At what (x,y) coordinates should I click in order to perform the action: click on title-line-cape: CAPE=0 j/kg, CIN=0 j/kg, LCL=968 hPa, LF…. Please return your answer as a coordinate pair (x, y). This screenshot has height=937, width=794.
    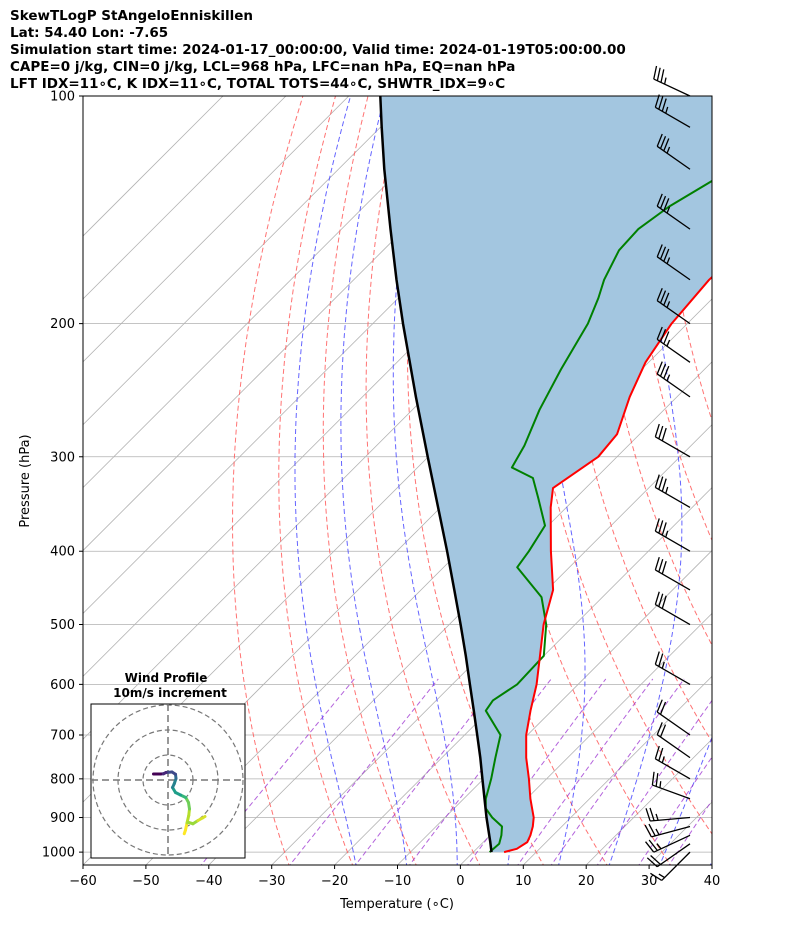
    Looking at the image, I should click on (263, 67).